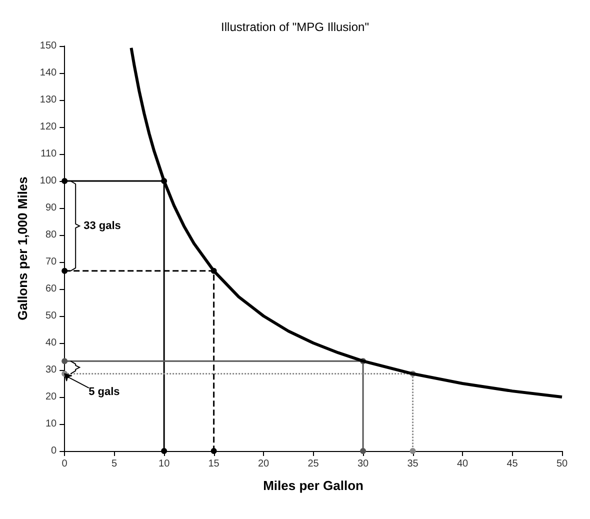  I want to click on x-tick-label: 30, so click(363, 464).